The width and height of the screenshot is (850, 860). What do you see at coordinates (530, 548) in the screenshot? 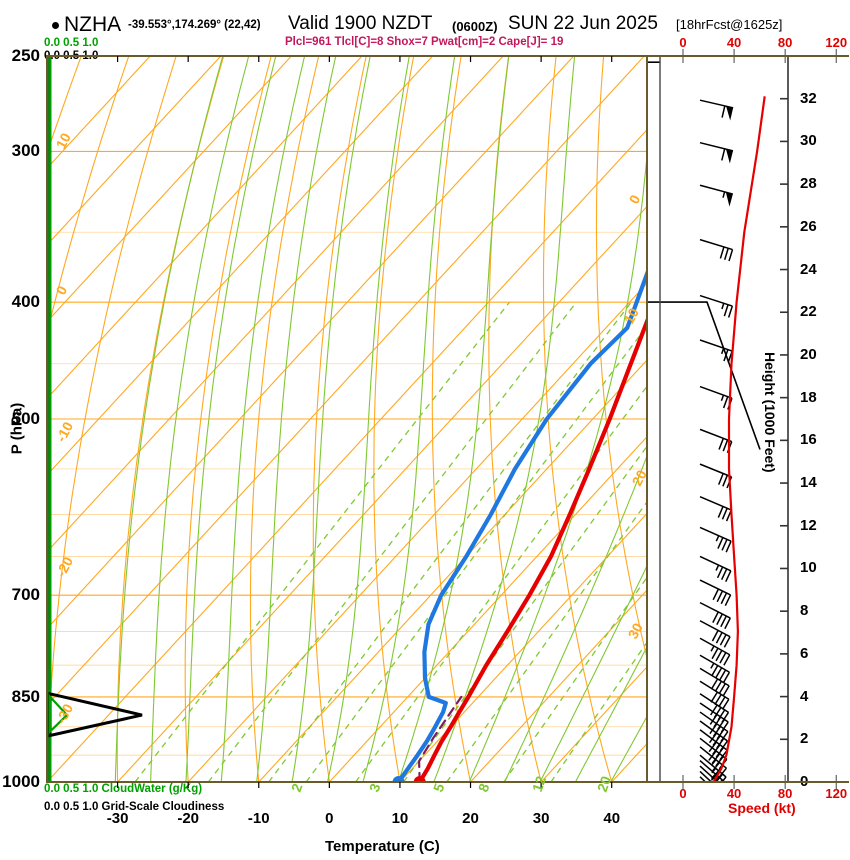
I see `temperature-trace` at bounding box center [530, 548].